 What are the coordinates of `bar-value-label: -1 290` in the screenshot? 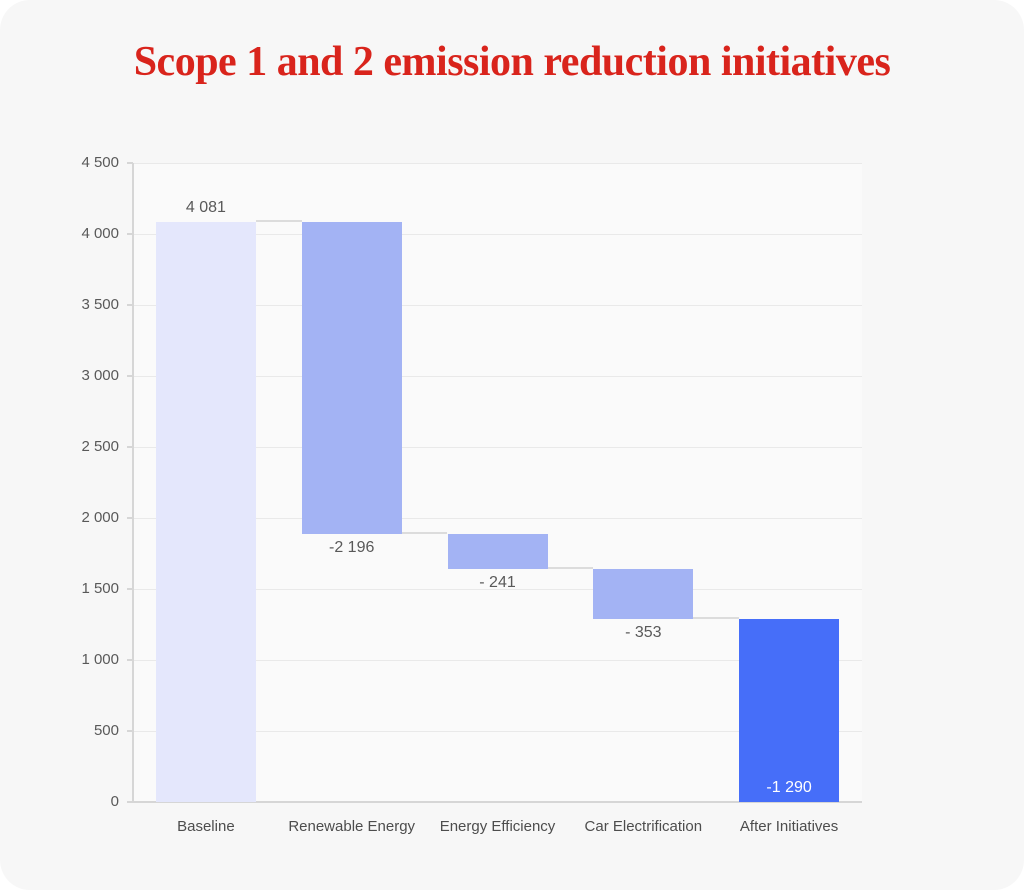 It's located at (789, 787).